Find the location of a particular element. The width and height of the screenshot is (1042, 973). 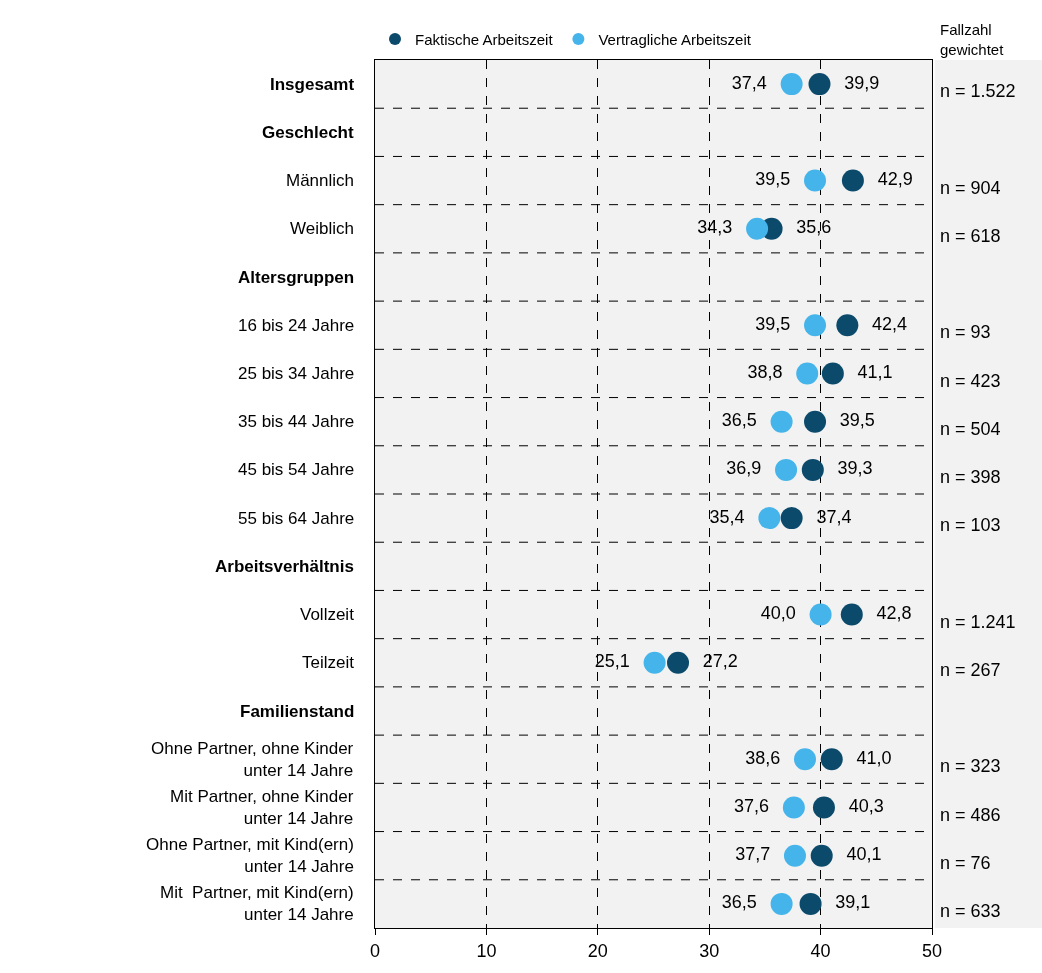

data-label: 40,0 is located at coordinates (778, 613).